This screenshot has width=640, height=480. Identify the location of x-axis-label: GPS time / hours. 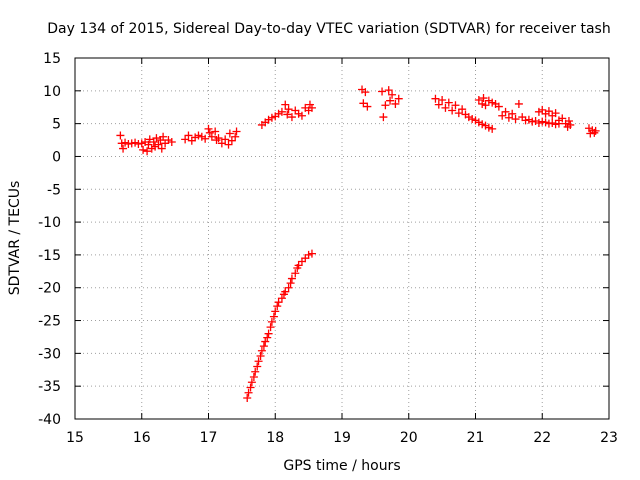
(341, 466).